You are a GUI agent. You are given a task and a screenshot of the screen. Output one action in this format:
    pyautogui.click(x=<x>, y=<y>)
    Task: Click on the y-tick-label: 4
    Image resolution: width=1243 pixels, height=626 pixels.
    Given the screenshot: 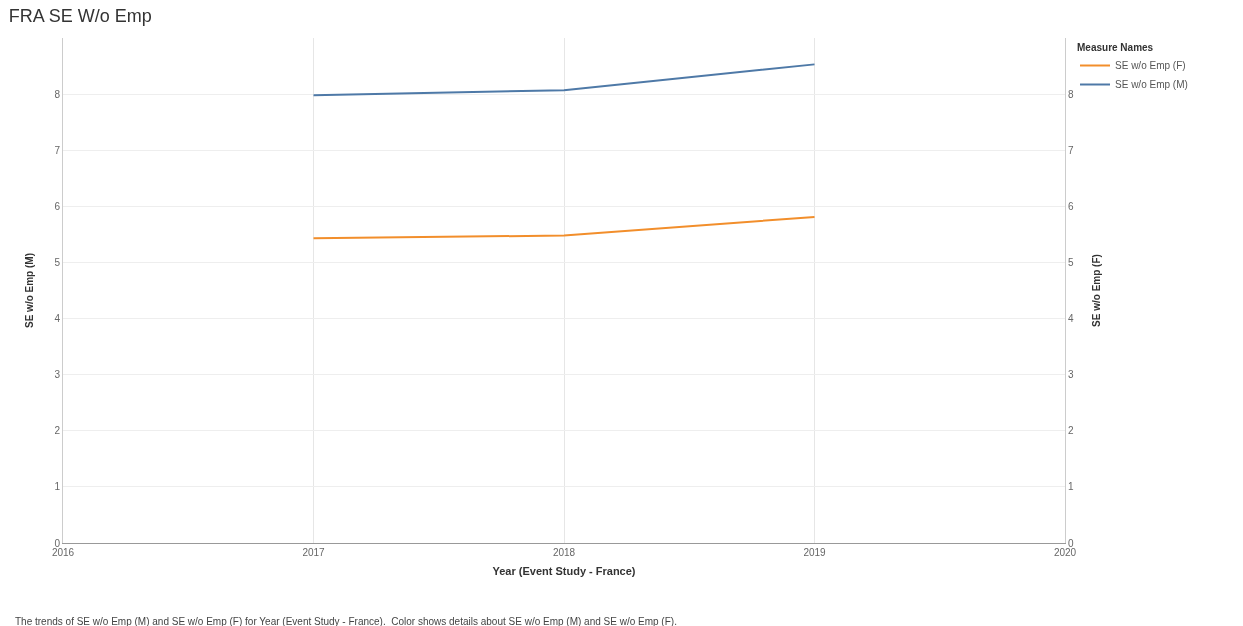 What is the action you would take?
    pyautogui.click(x=57, y=319)
    